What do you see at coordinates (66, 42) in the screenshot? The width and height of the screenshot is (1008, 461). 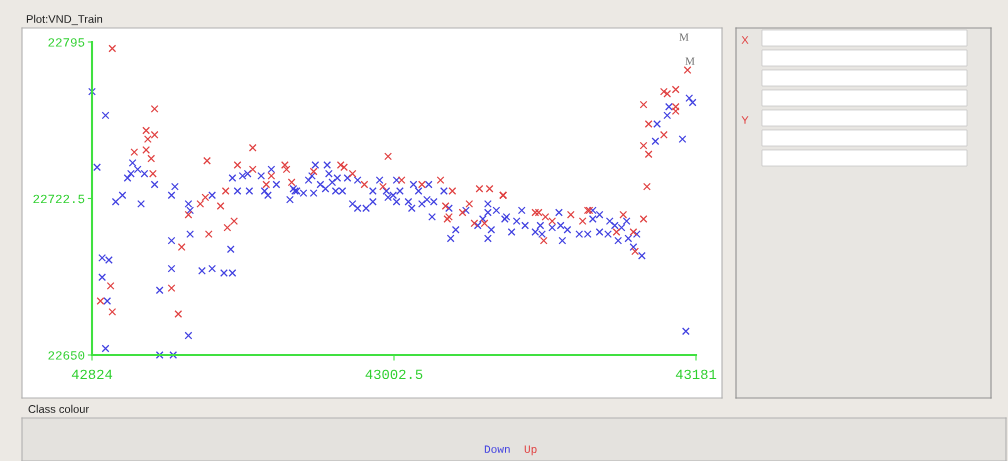 I see `y-tick-label: 22795` at bounding box center [66, 42].